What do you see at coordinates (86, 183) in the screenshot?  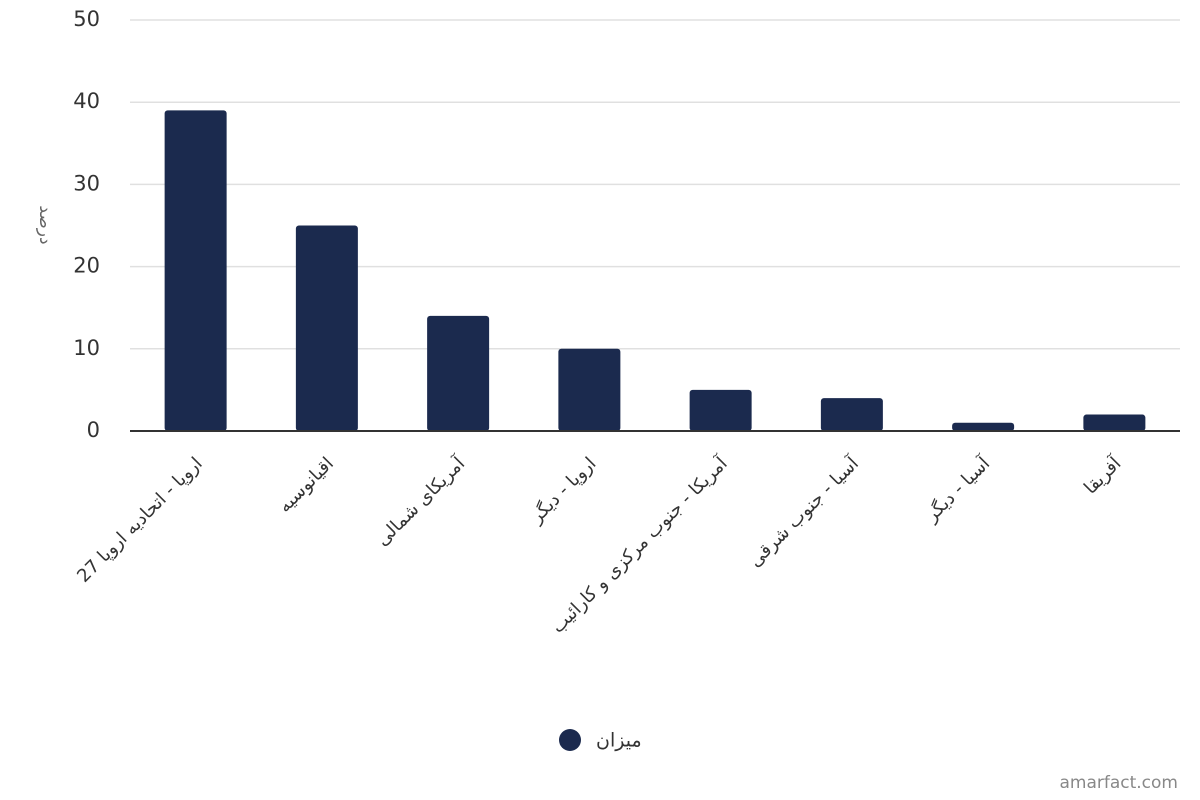 I see `y-tick-label: 30` at bounding box center [86, 183].